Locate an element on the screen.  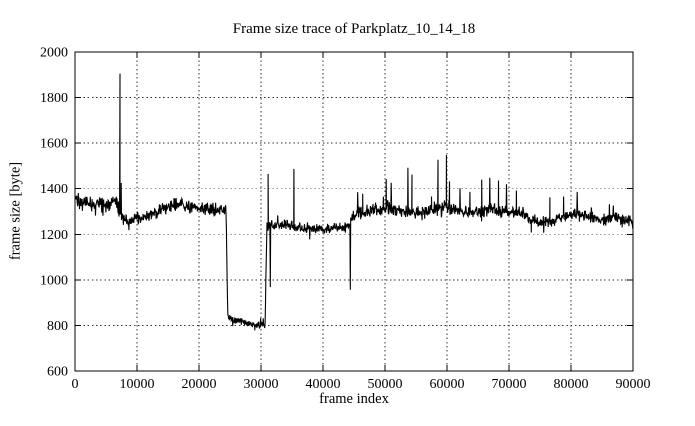
x-tick-label: 70000 is located at coordinates (509, 384).